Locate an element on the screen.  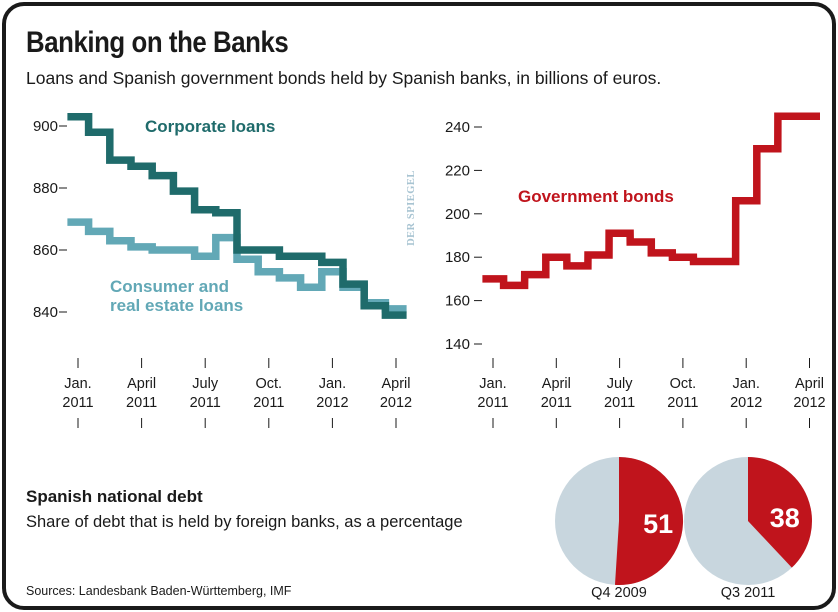
series-label: Consumer and is located at coordinates (169, 286).